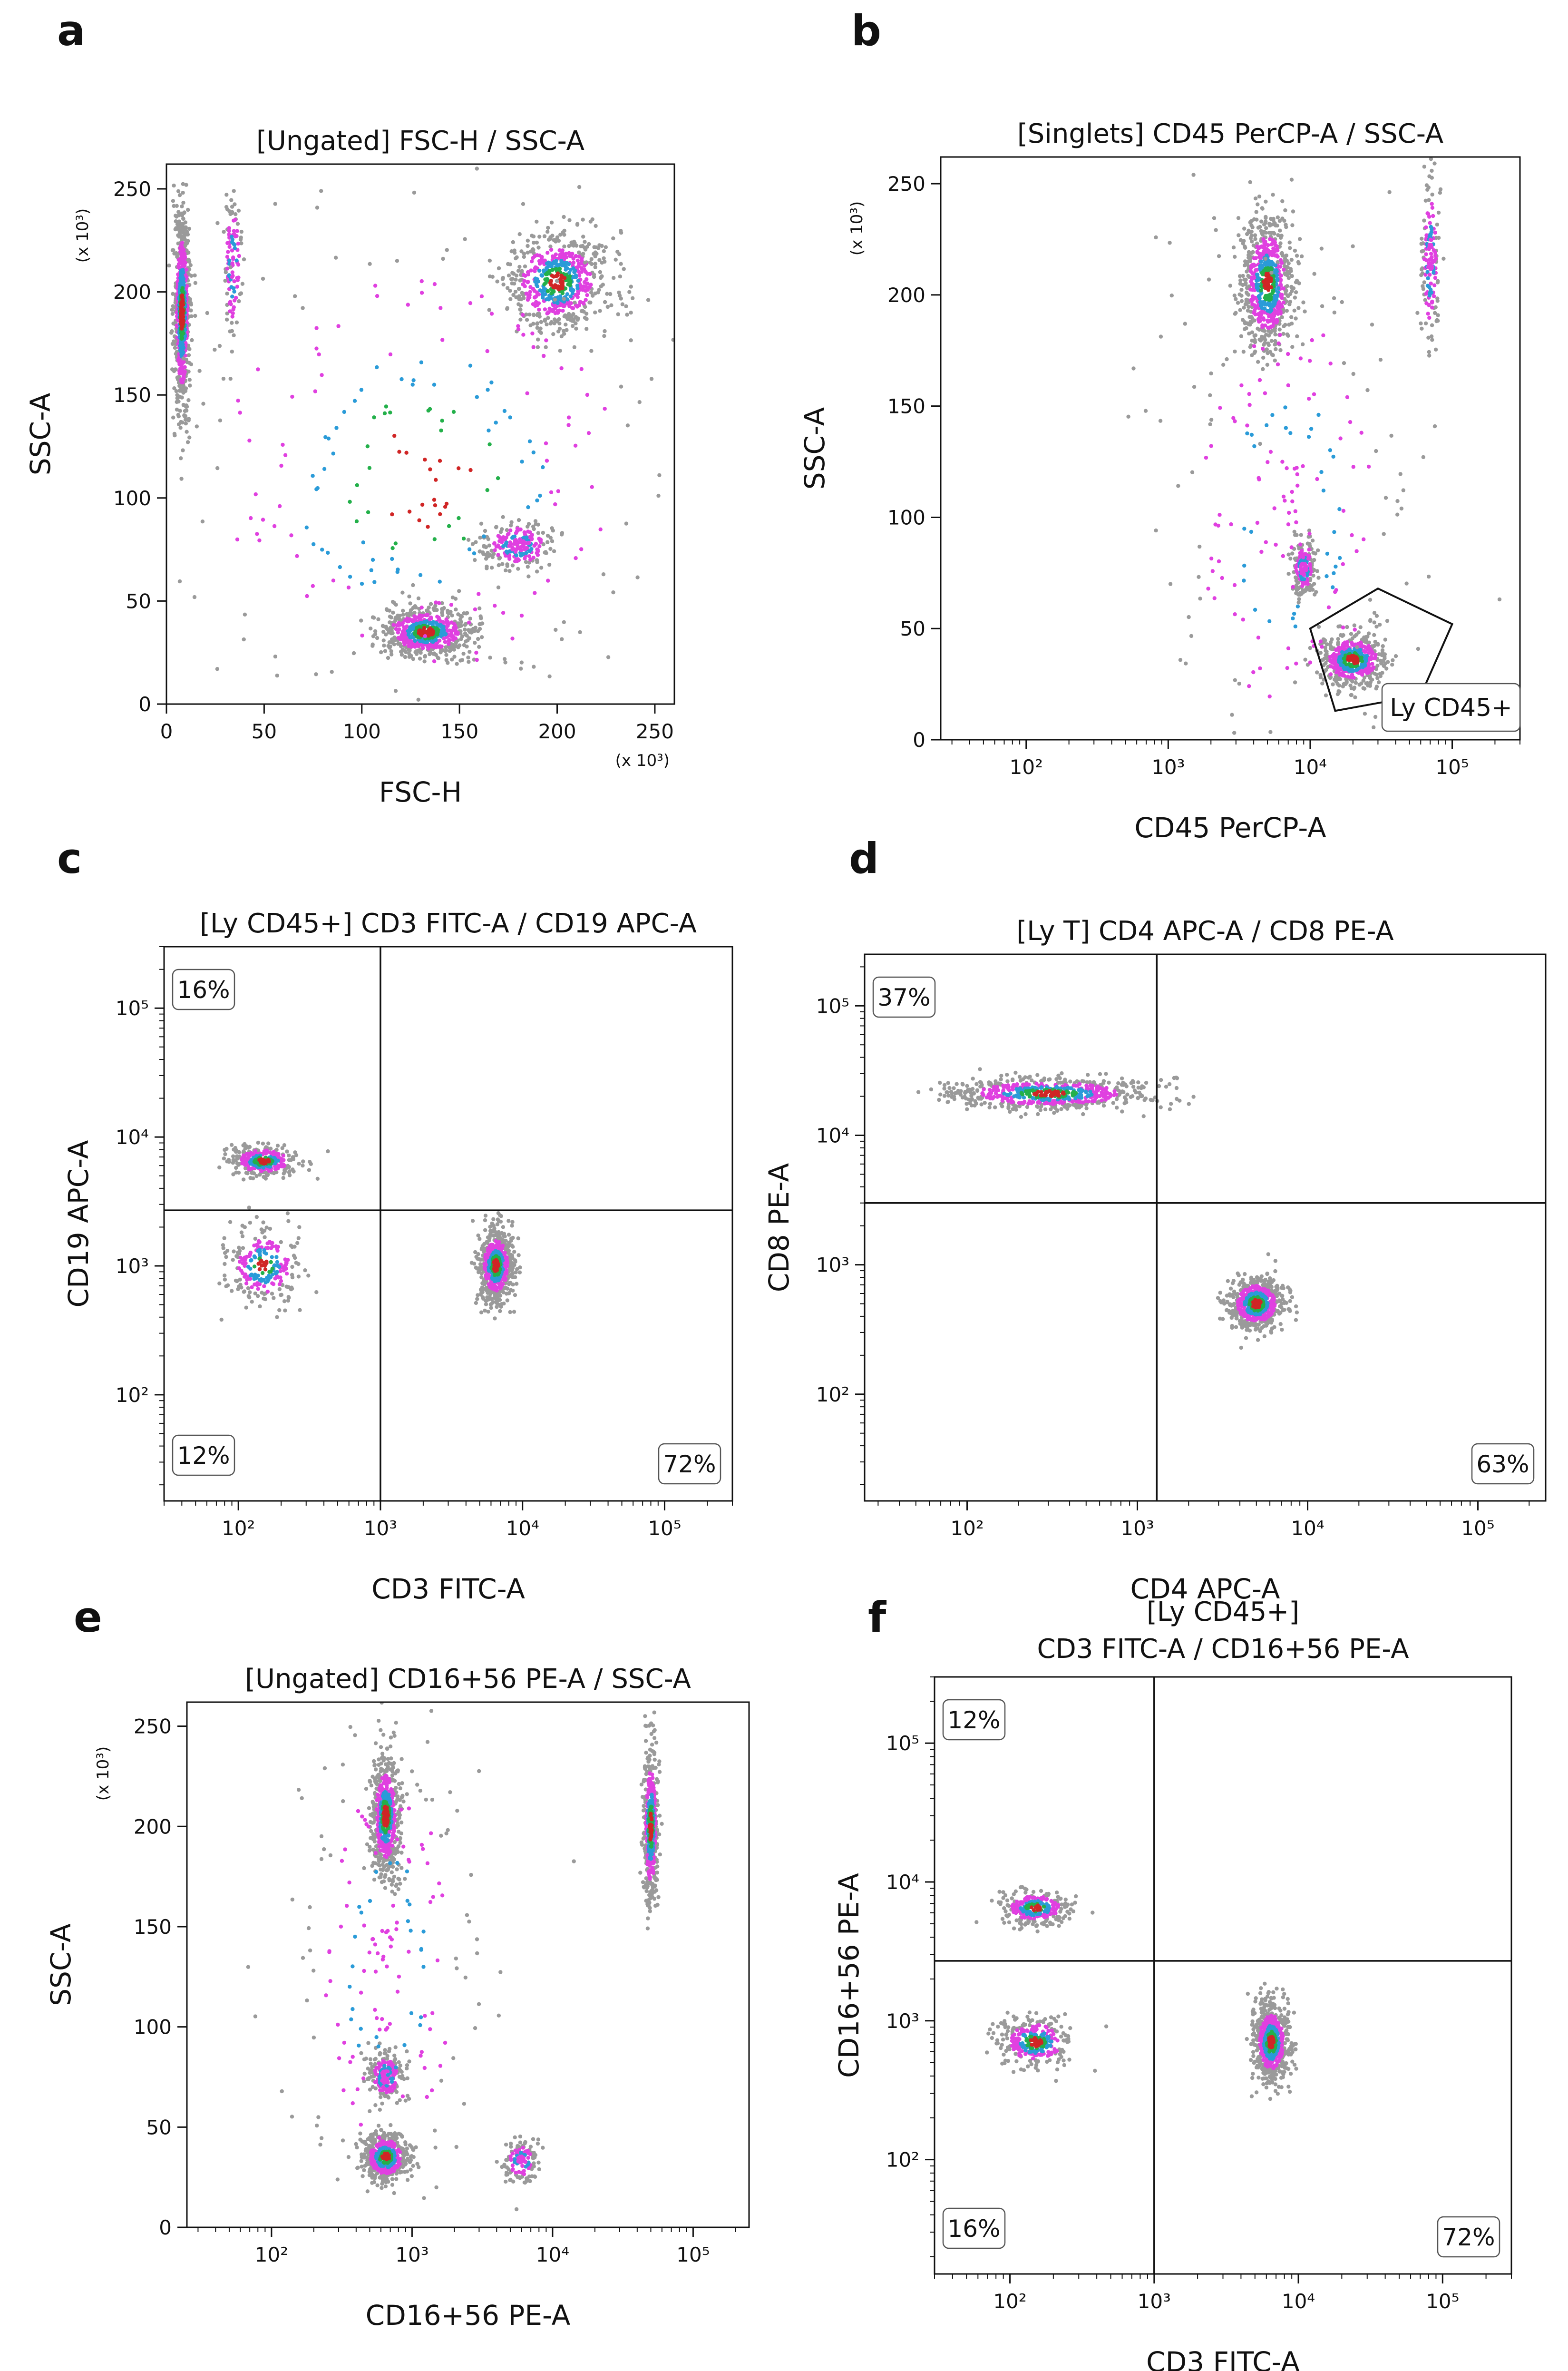  I want to click on x-axis-label: FSC-H, so click(420, 792).